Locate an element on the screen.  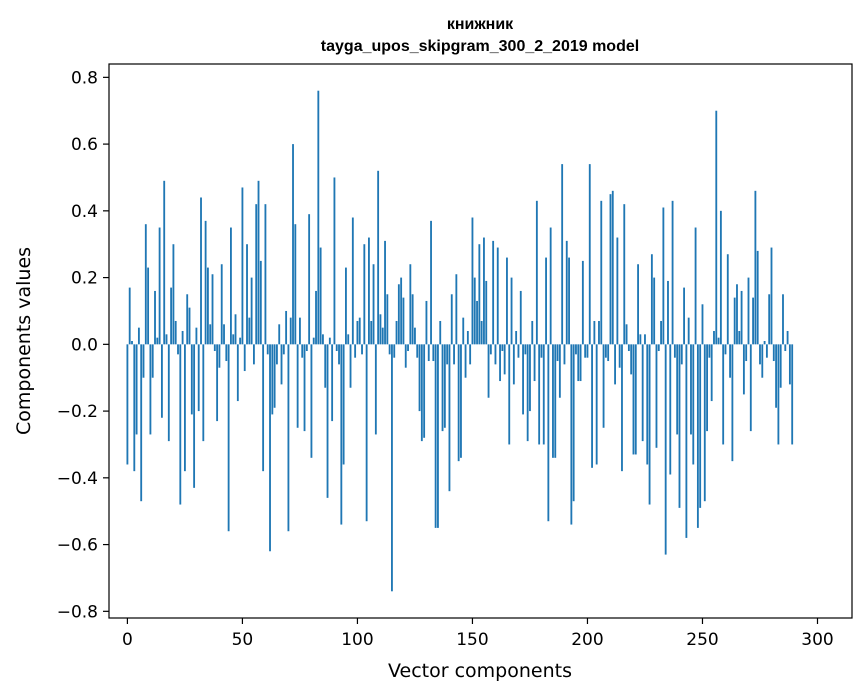
x-tick-label: 0 is located at coordinates (127, 640).